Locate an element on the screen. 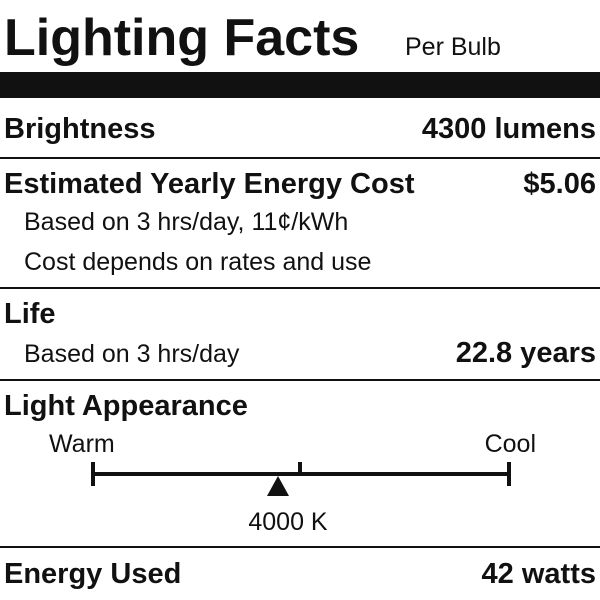 The height and width of the screenshot is (600, 600). warm-label: Warm is located at coordinates (82, 444).